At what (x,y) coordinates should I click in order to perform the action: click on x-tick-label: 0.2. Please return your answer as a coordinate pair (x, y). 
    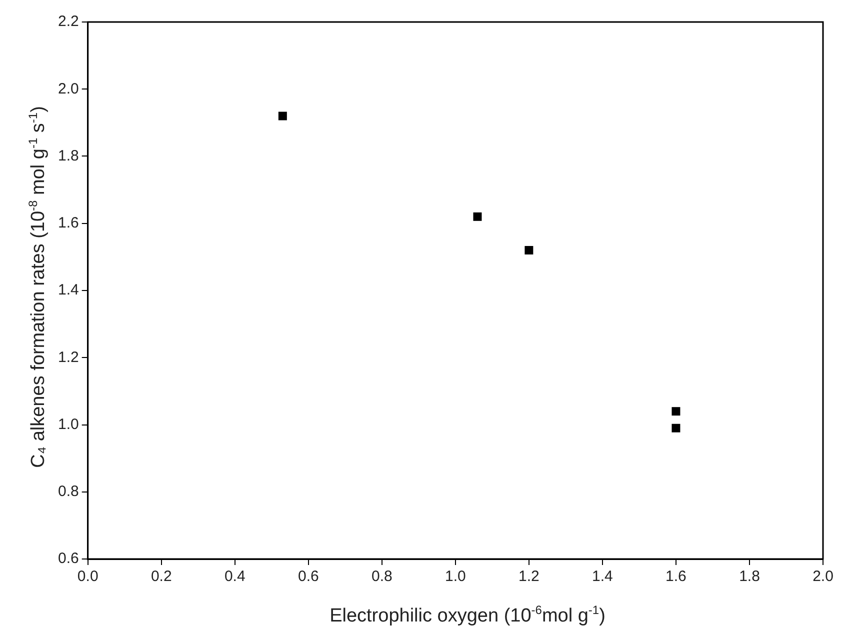
    Looking at the image, I should click on (161, 577).